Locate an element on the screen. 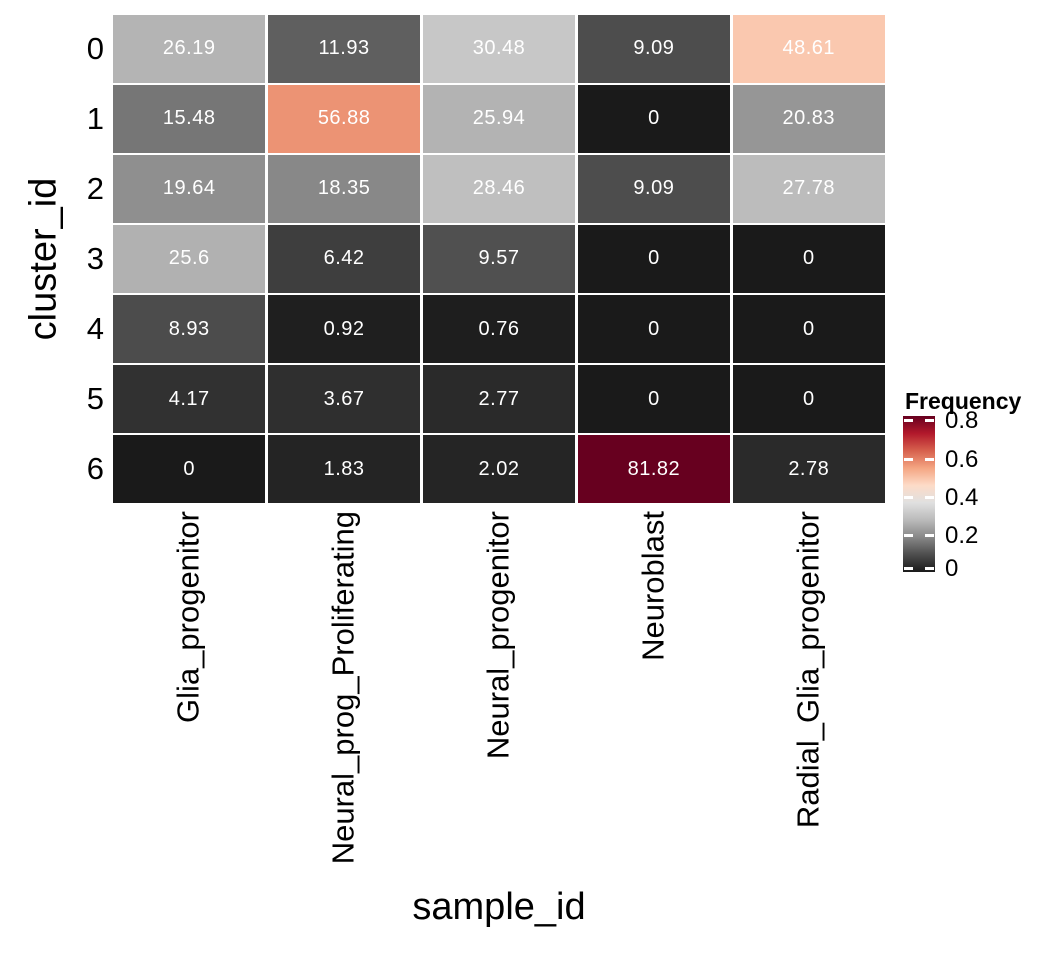 The image size is (1056, 960). heatmap-cell-5-Neural_prog_Proliferating: 3.67 is located at coordinates (344, 399).